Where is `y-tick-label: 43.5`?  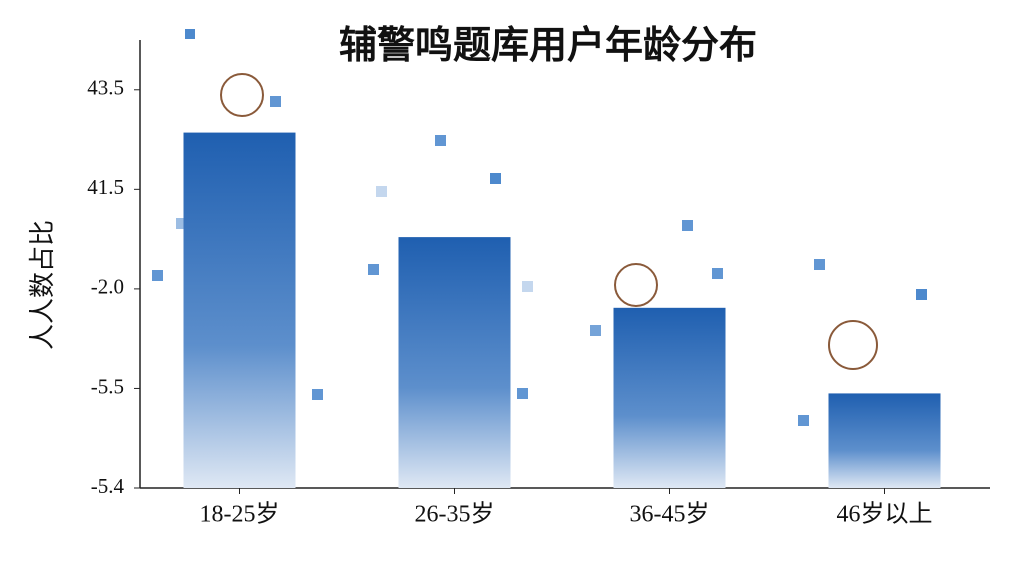 y-tick-label: 43.5 is located at coordinates (105, 88).